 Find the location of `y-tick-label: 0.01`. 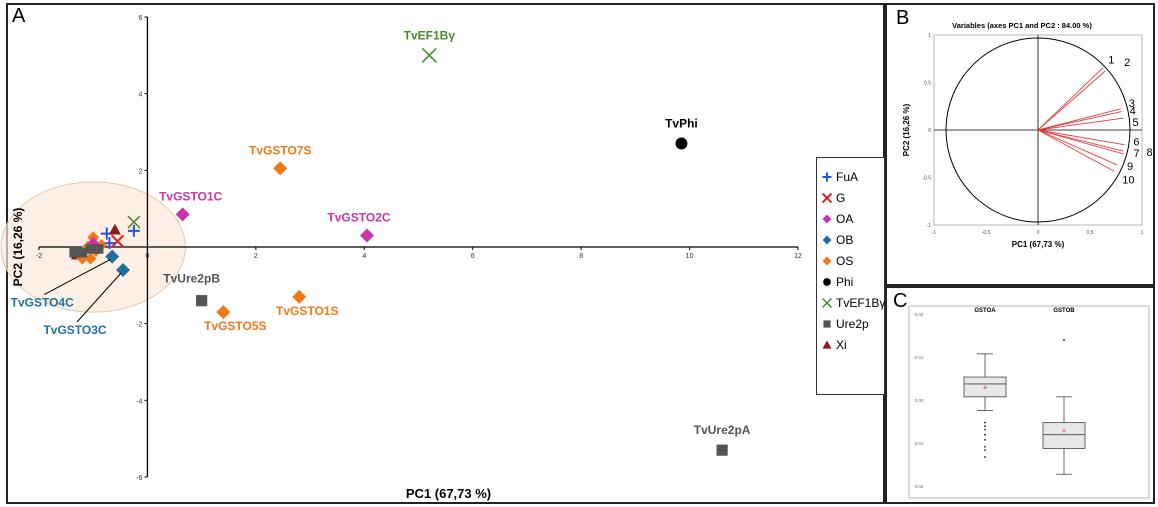

y-tick-label: 0.01 is located at coordinates (919, 443).